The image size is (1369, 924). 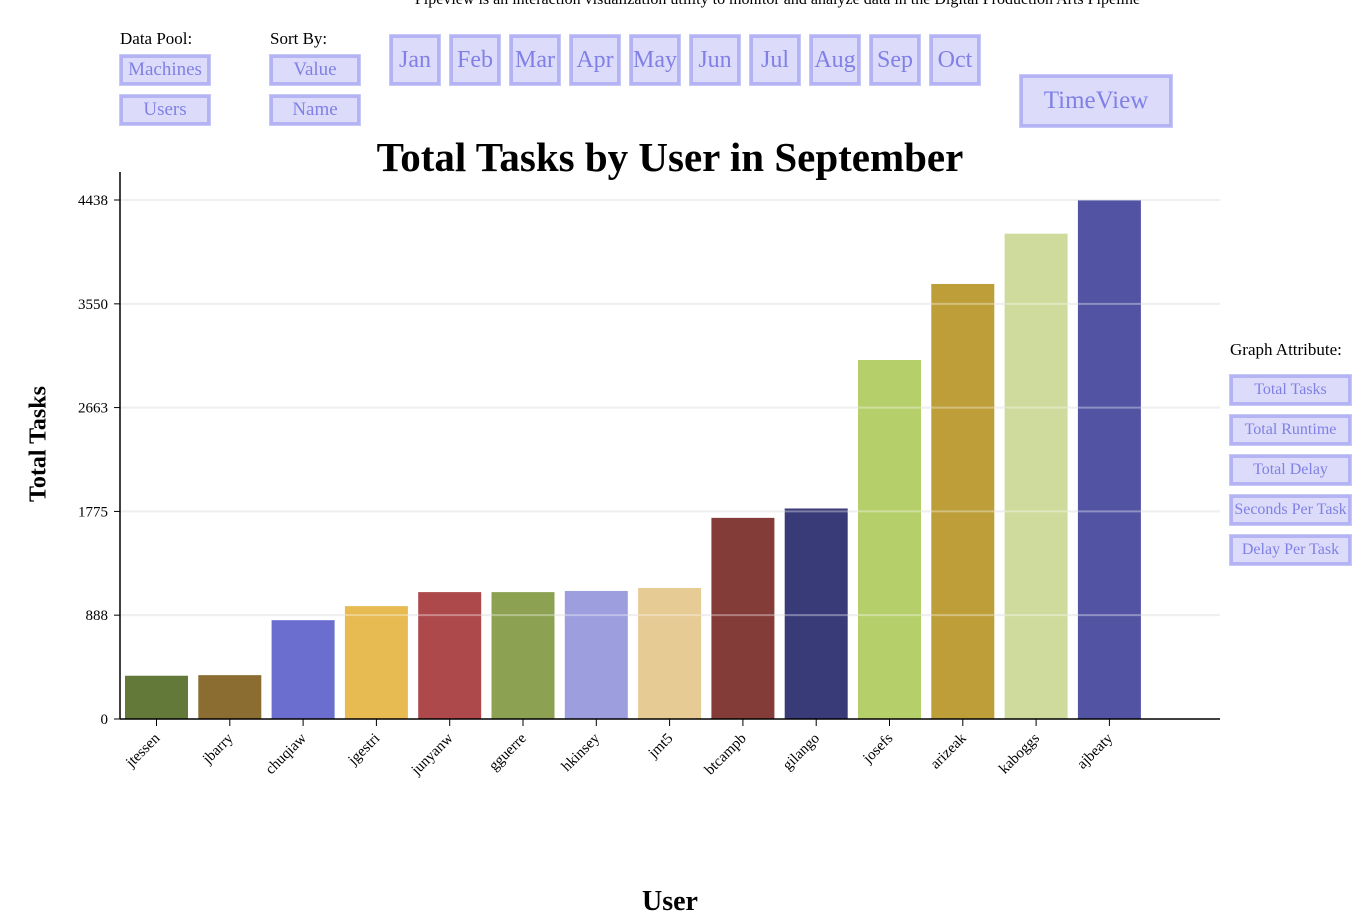 I want to click on attribute-delay-per-task-button: Delay Per Task, so click(x=1290, y=550).